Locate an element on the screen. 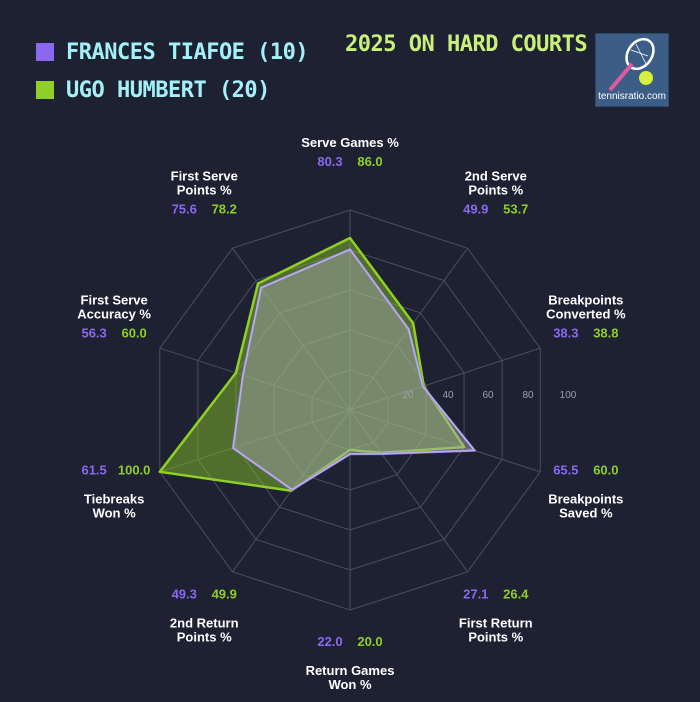 The height and width of the screenshot is (702, 700). axis-label-group: Serve Games % 80.3 86.0 is located at coordinates (350, 152).